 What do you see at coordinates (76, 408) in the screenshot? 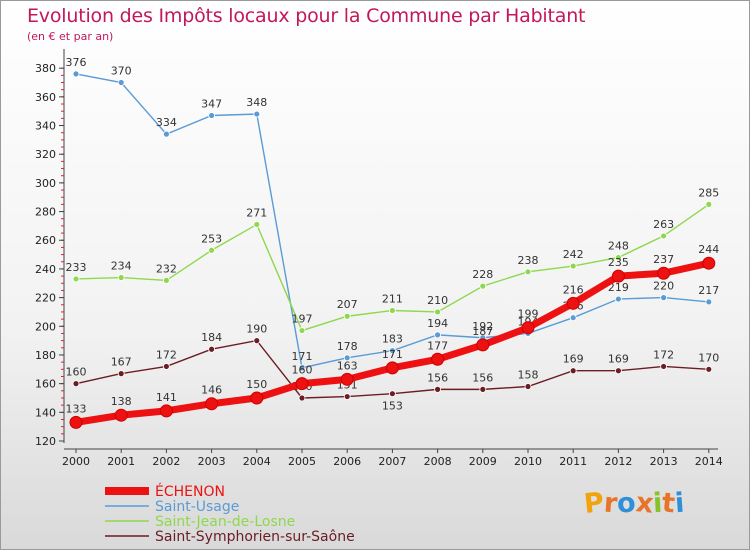
I see `data-label: 133` at bounding box center [76, 408].